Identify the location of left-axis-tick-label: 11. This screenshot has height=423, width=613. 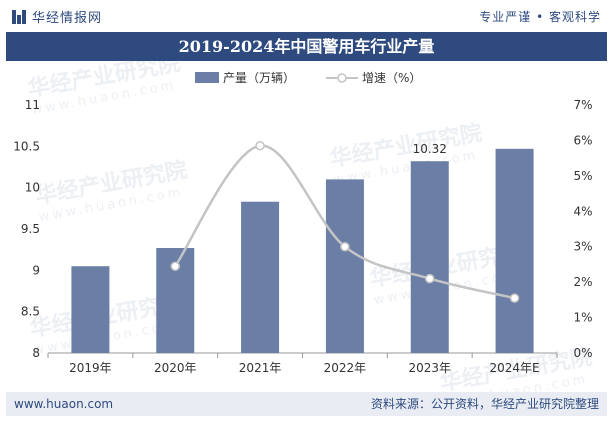
(32, 105).